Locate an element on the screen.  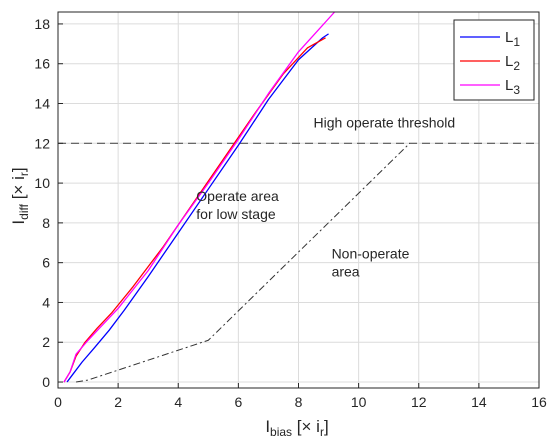
legend-box is located at coordinates (494, 60).